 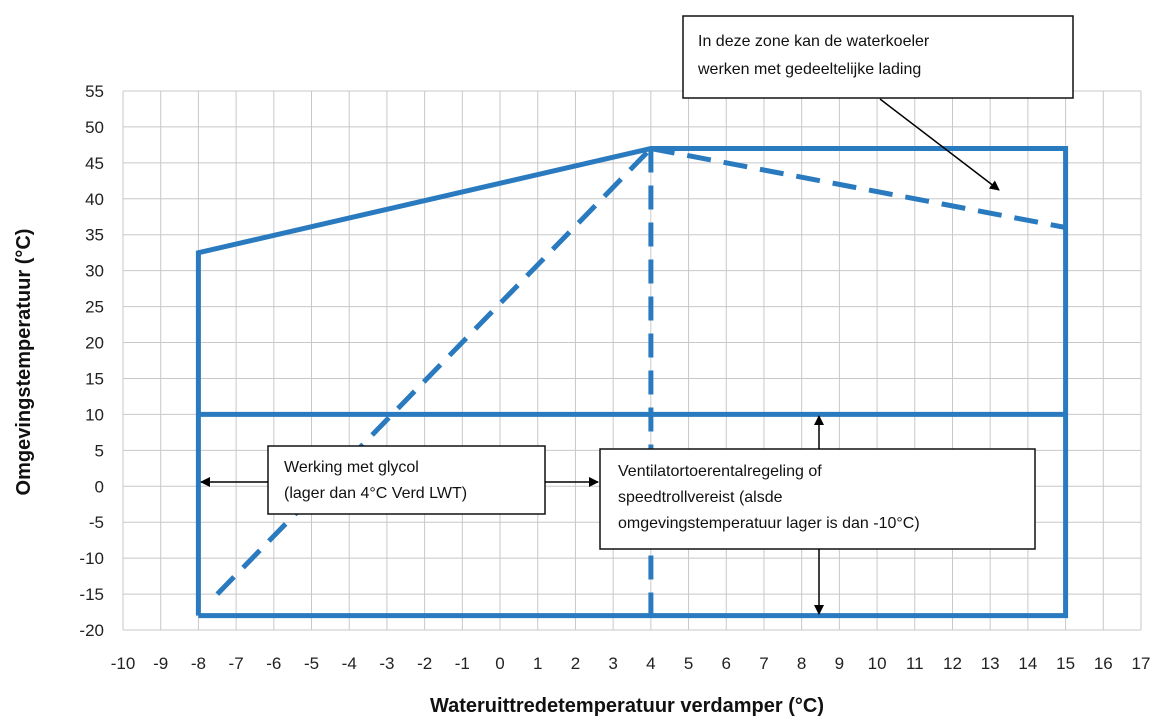 What do you see at coordinates (877, 663) in the screenshot?
I see `x-tick-label: 10` at bounding box center [877, 663].